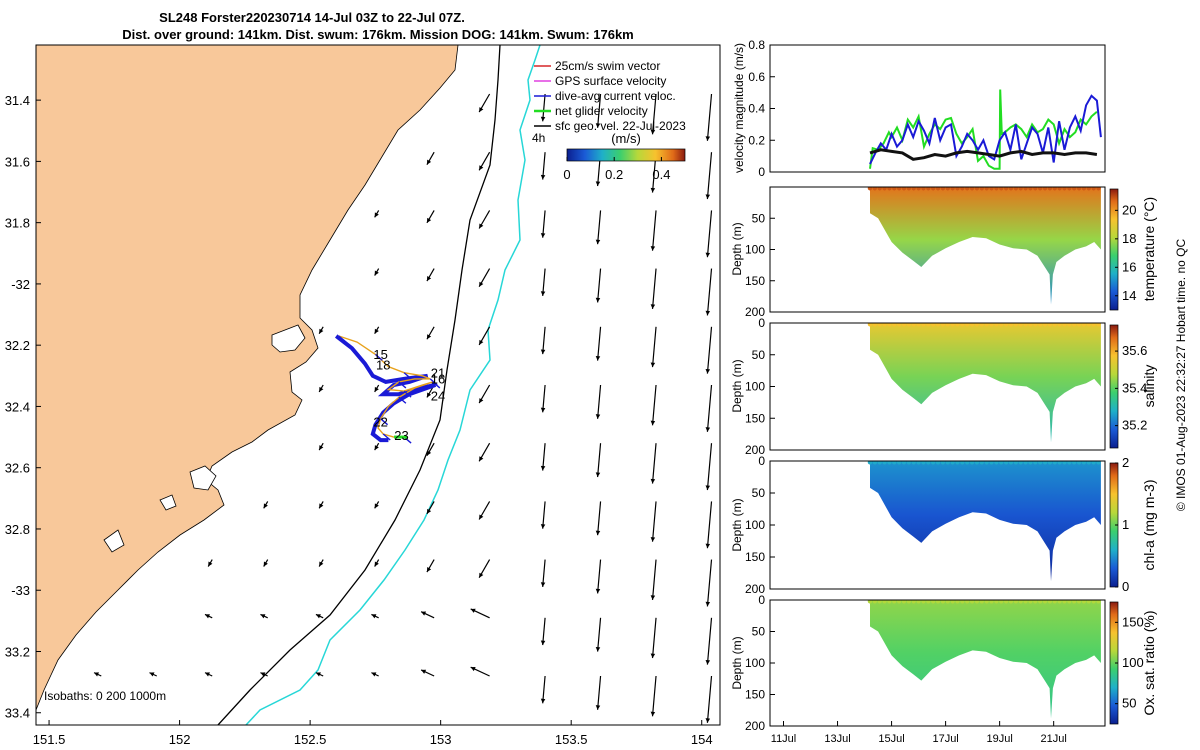 This screenshot has width=1200, height=750. What do you see at coordinates (310, 739) in the screenshot?
I see `map-x-tick-label: 152.5` at bounding box center [310, 739].